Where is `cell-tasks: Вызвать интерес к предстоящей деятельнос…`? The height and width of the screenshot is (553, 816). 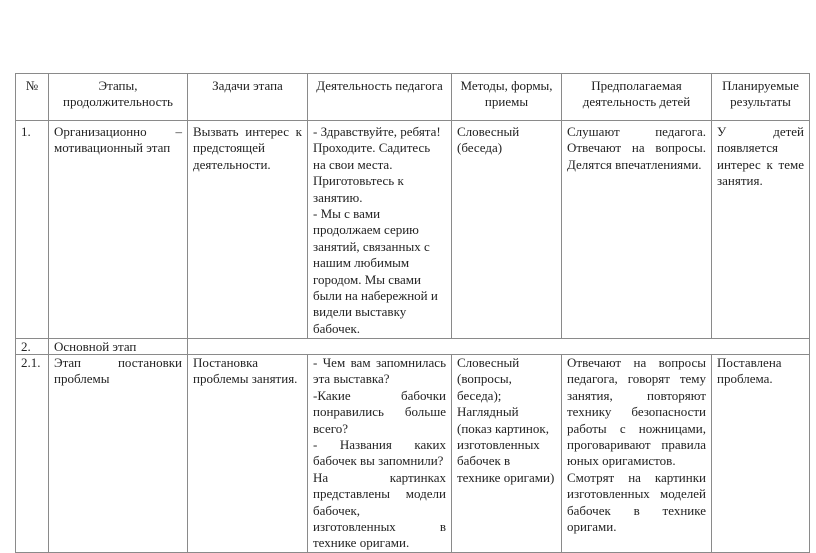
cell-tasks: Вызвать интерес к предстоящей деятельнос… is located at coordinates (247, 229).